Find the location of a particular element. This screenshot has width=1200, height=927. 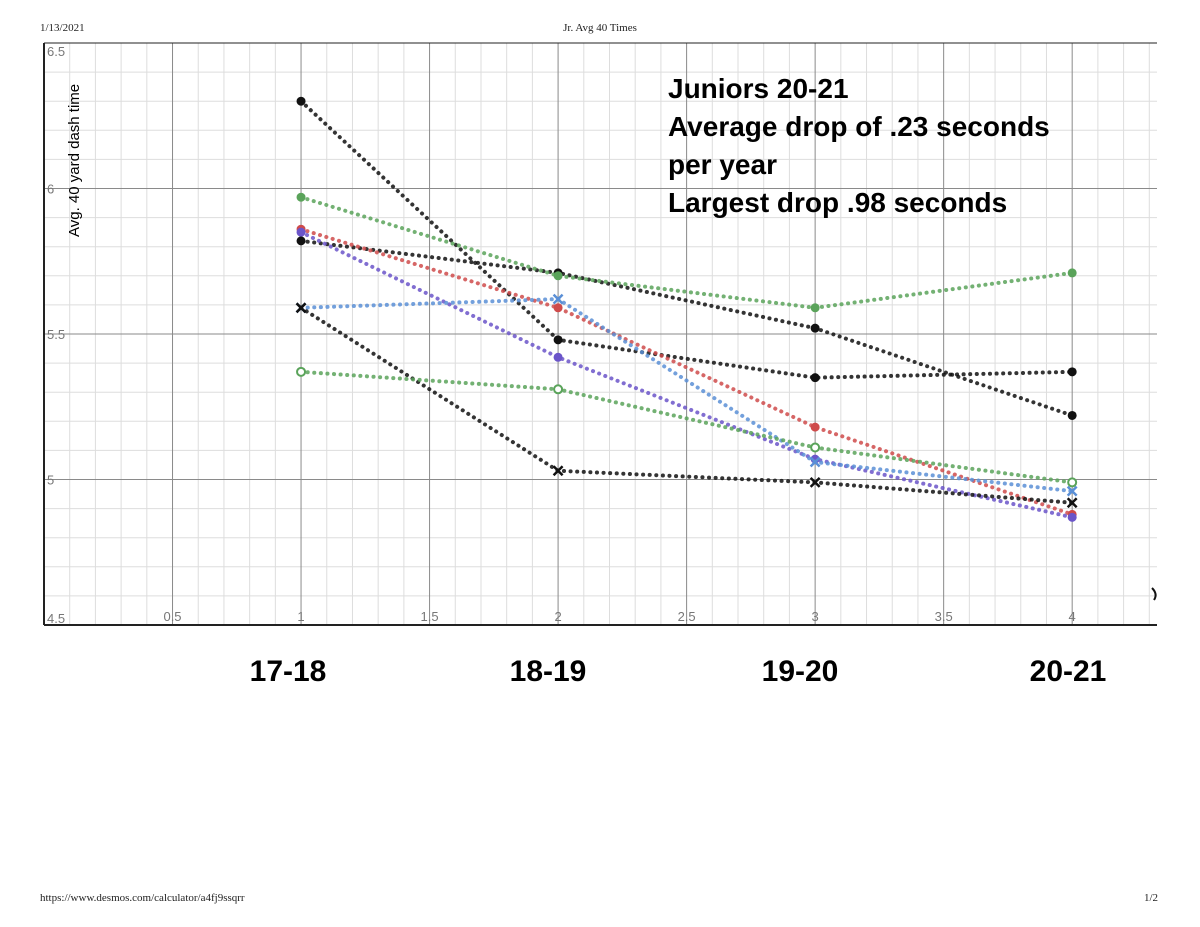

x-tick-label: 1 is located at coordinates (300, 616).